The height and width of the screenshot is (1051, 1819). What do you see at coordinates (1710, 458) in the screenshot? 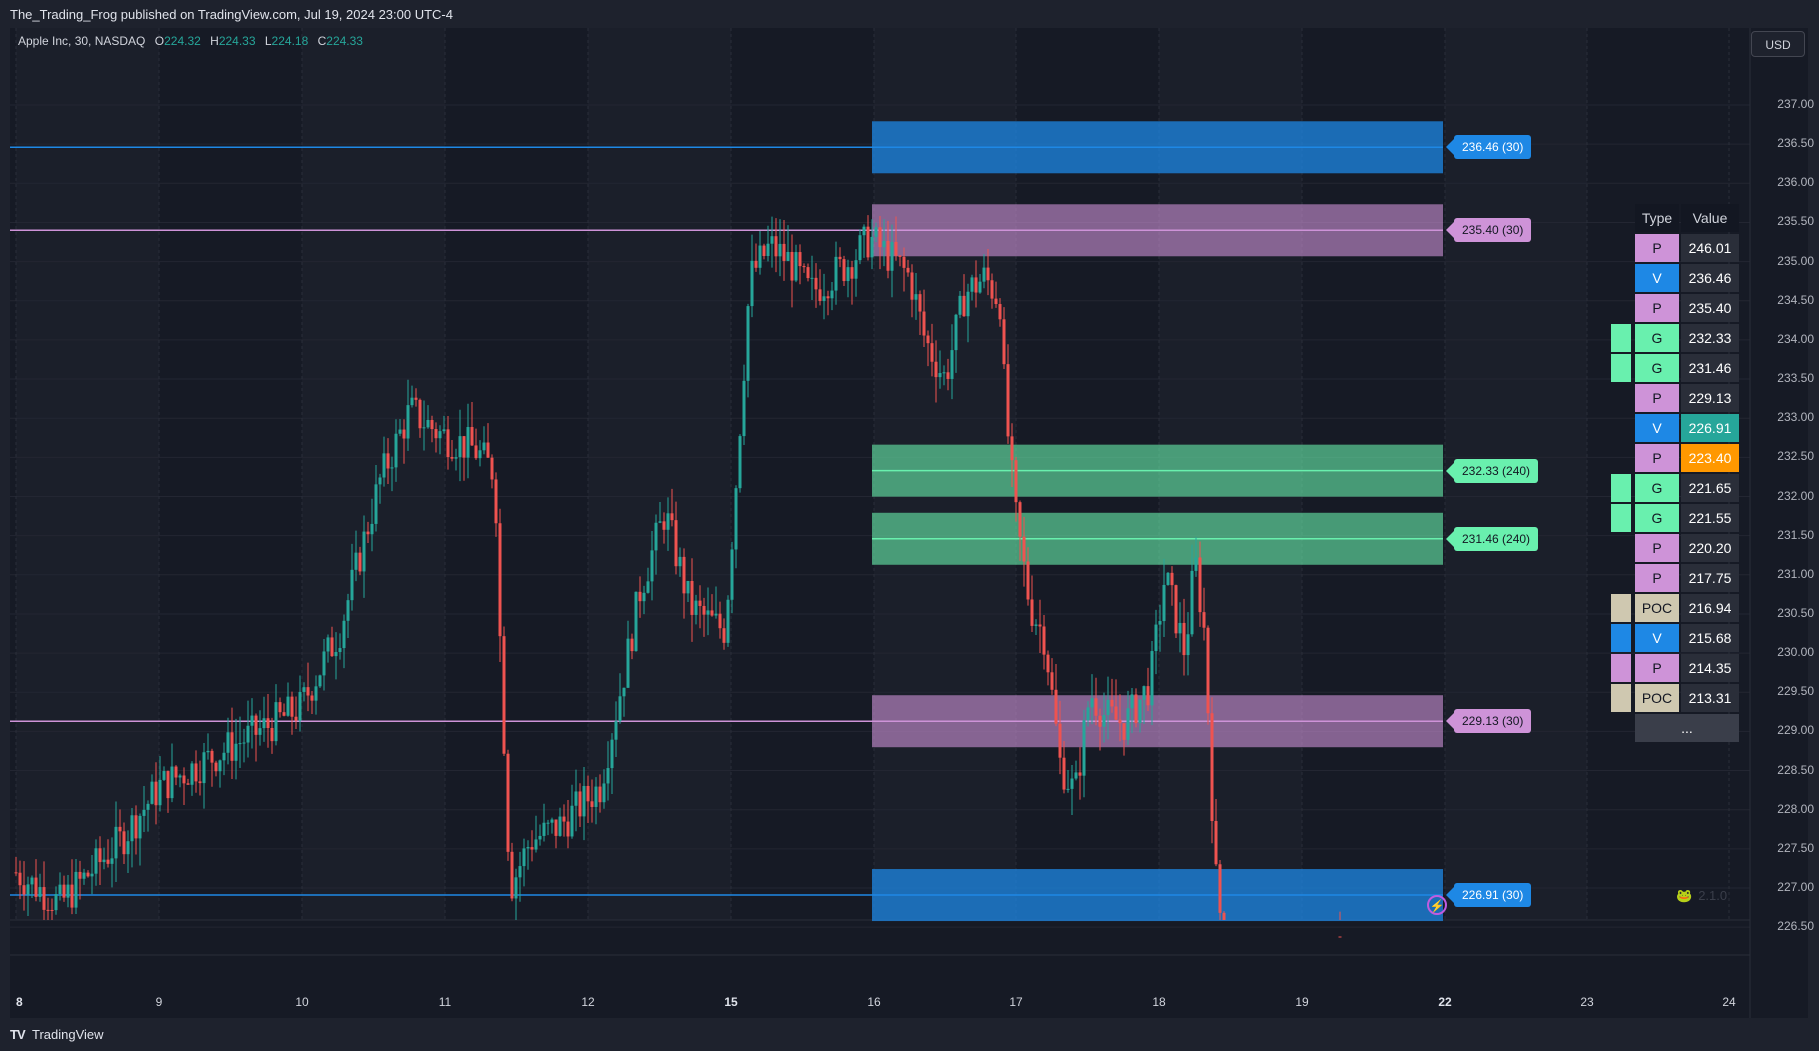
I see `table-value-cell: 223.40` at bounding box center [1710, 458].